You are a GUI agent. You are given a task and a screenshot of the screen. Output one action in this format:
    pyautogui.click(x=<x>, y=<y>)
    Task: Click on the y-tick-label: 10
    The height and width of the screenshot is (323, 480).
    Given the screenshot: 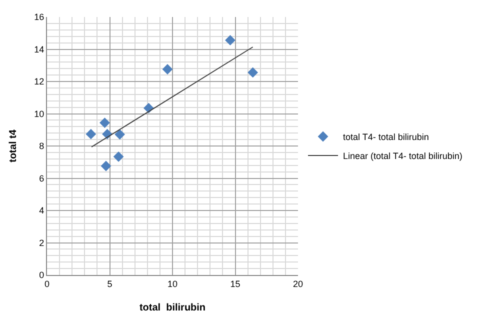 What is the action you would take?
    pyautogui.click(x=39, y=113)
    